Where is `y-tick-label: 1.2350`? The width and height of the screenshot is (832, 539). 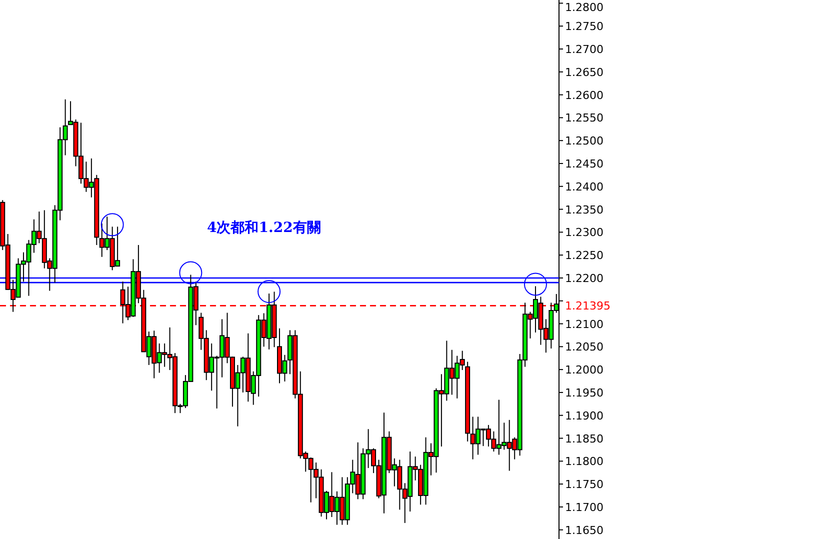 y-tick-label: 1.2350 is located at coordinates (584, 209).